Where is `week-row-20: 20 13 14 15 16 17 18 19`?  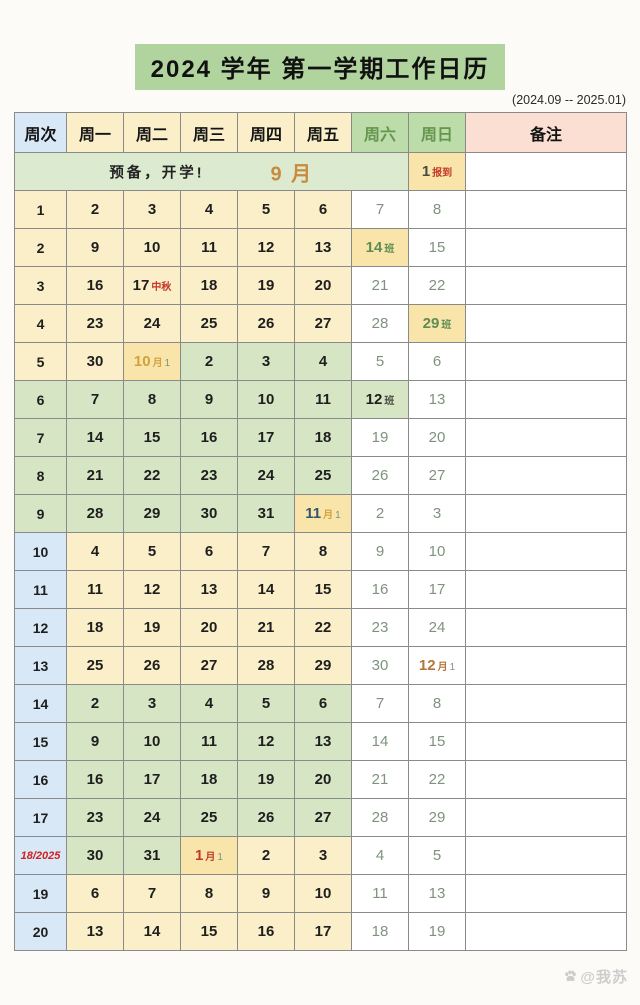 week-row-20: 20 13 14 15 16 17 18 19 is located at coordinates (320, 931).